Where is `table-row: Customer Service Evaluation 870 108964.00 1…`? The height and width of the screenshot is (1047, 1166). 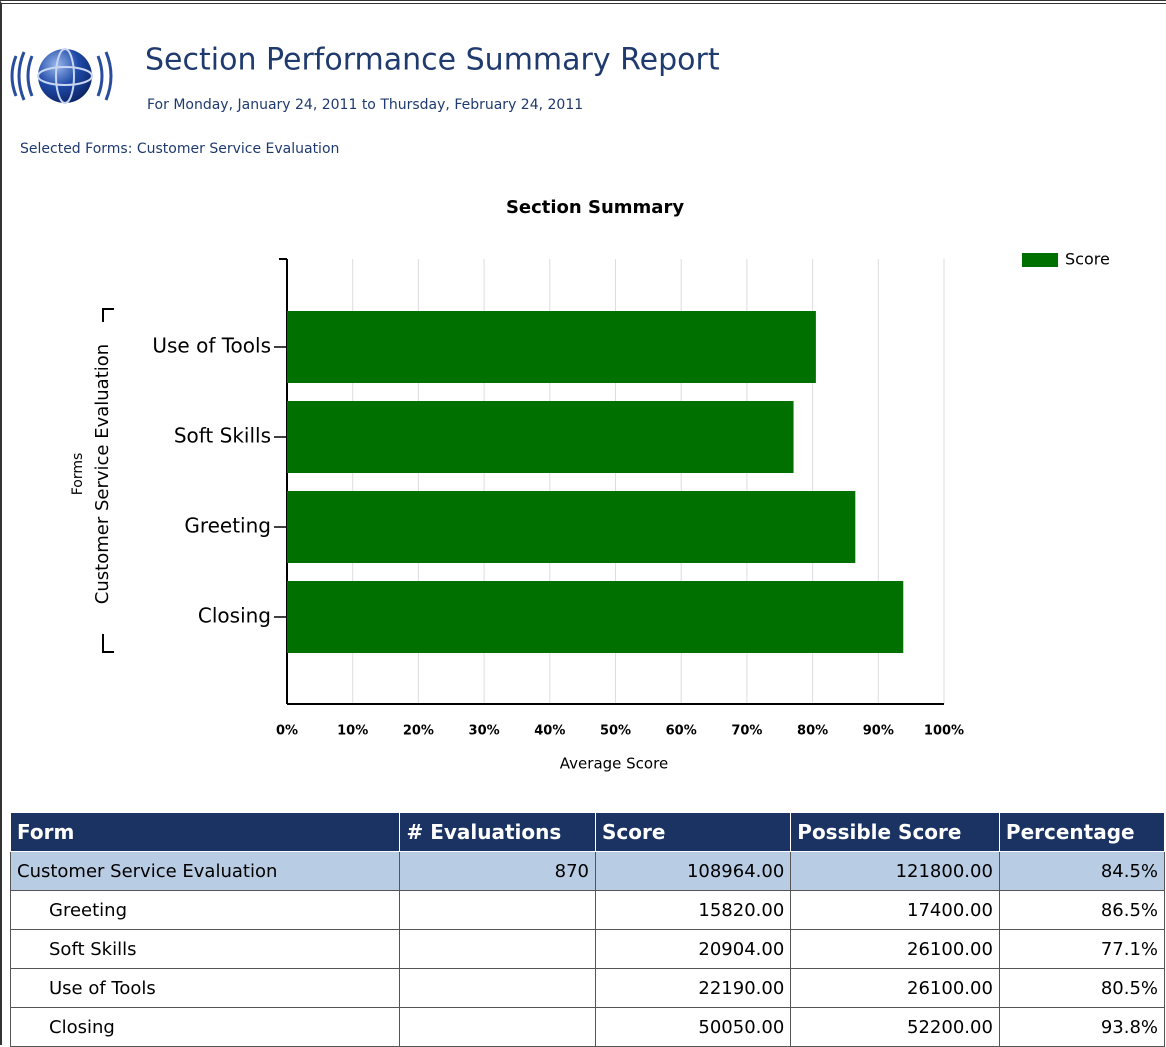 table-row: Customer Service Evaluation 870 108964.00 1… is located at coordinates (587, 871).